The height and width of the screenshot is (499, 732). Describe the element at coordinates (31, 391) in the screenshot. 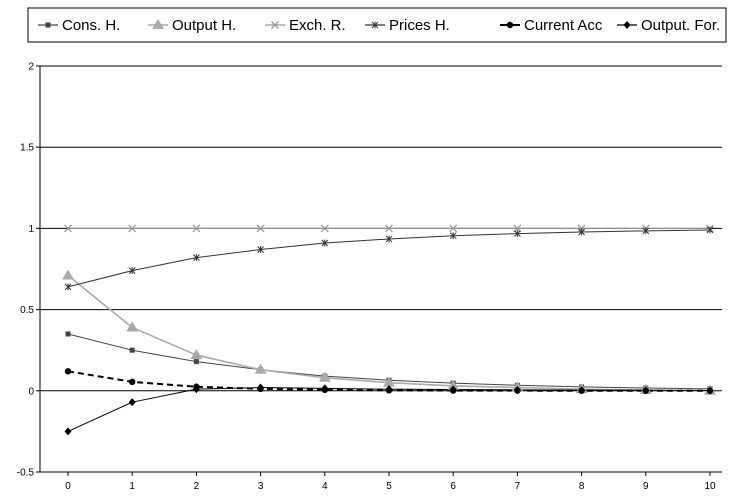

I see `y-tick-label-1: 0` at that location.